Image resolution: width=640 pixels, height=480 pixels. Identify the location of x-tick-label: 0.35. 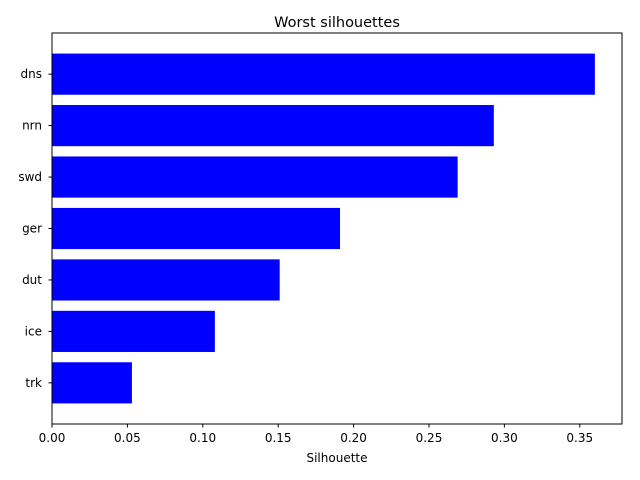
(579, 438).